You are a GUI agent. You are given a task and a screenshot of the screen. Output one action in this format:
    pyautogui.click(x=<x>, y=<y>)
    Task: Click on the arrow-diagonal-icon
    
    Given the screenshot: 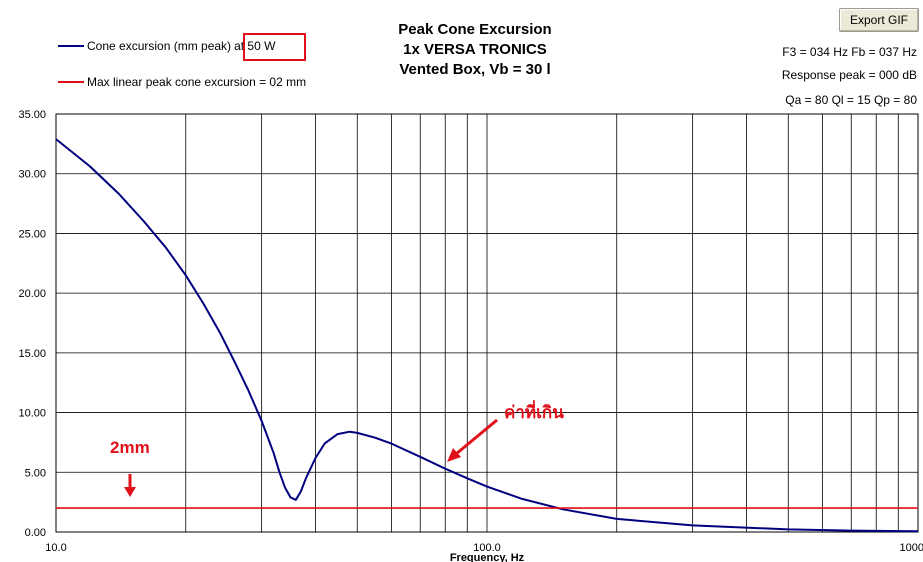 What is the action you would take?
    pyautogui.click(x=472, y=440)
    